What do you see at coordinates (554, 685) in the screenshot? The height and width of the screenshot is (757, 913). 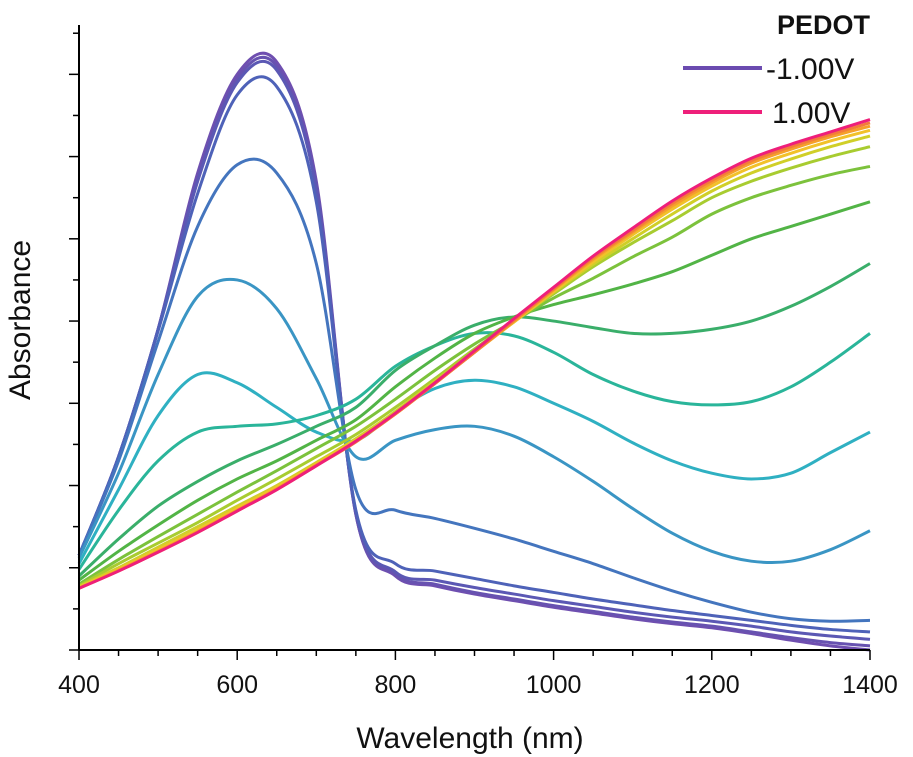 I see `x-tick-label: 1000` at bounding box center [554, 685].